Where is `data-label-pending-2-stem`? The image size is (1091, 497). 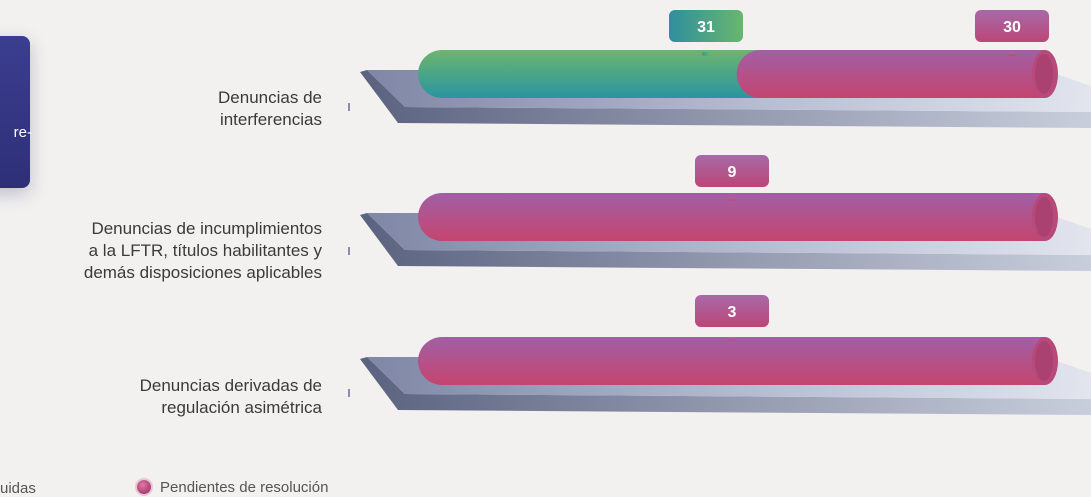
data-label-pending-2-stem is located at coordinates (732, 199).